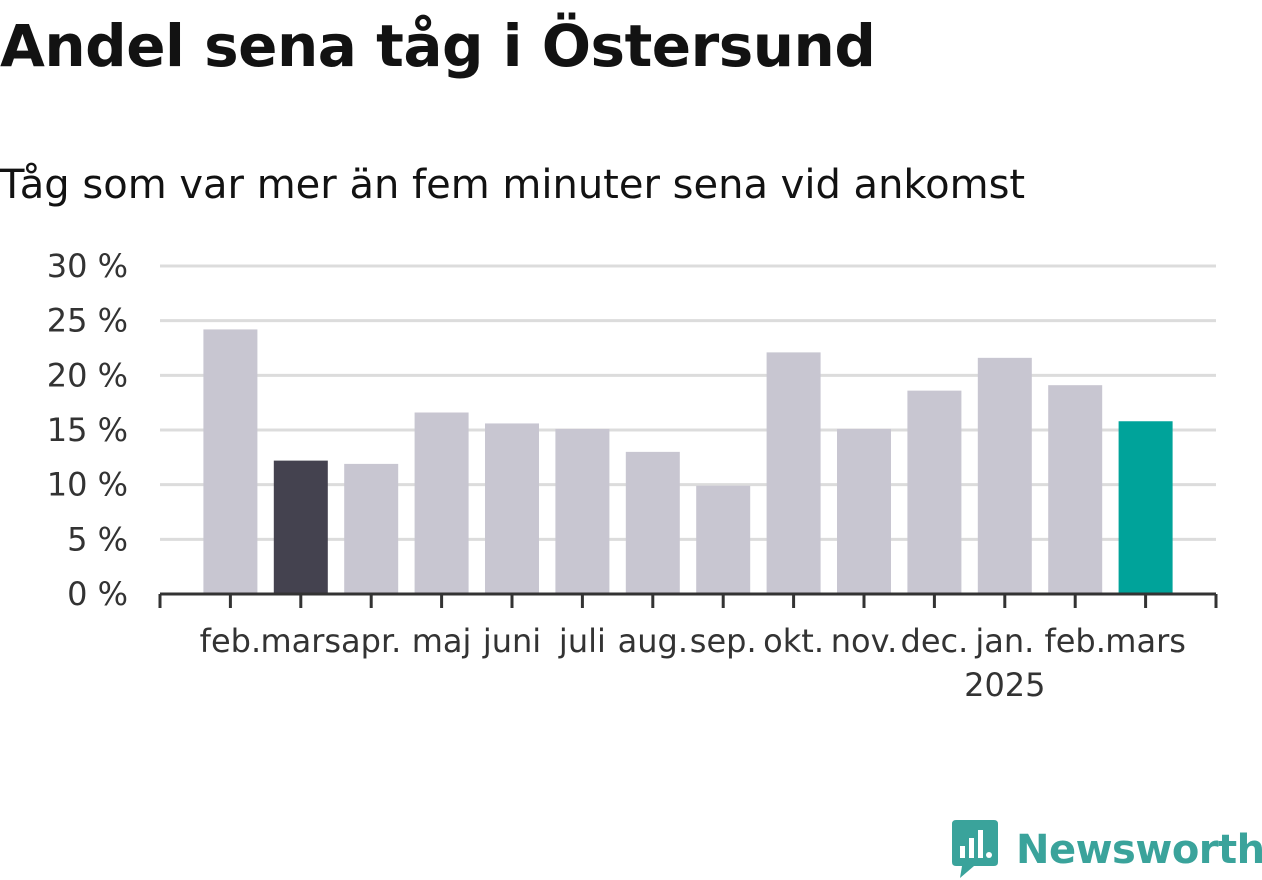 Image resolution: width=1262 pixels, height=880 pixels. Describe the element at coordinates (1004, 685) in the screenshot. I see `x-tick-sublabel: 2025` at that location.